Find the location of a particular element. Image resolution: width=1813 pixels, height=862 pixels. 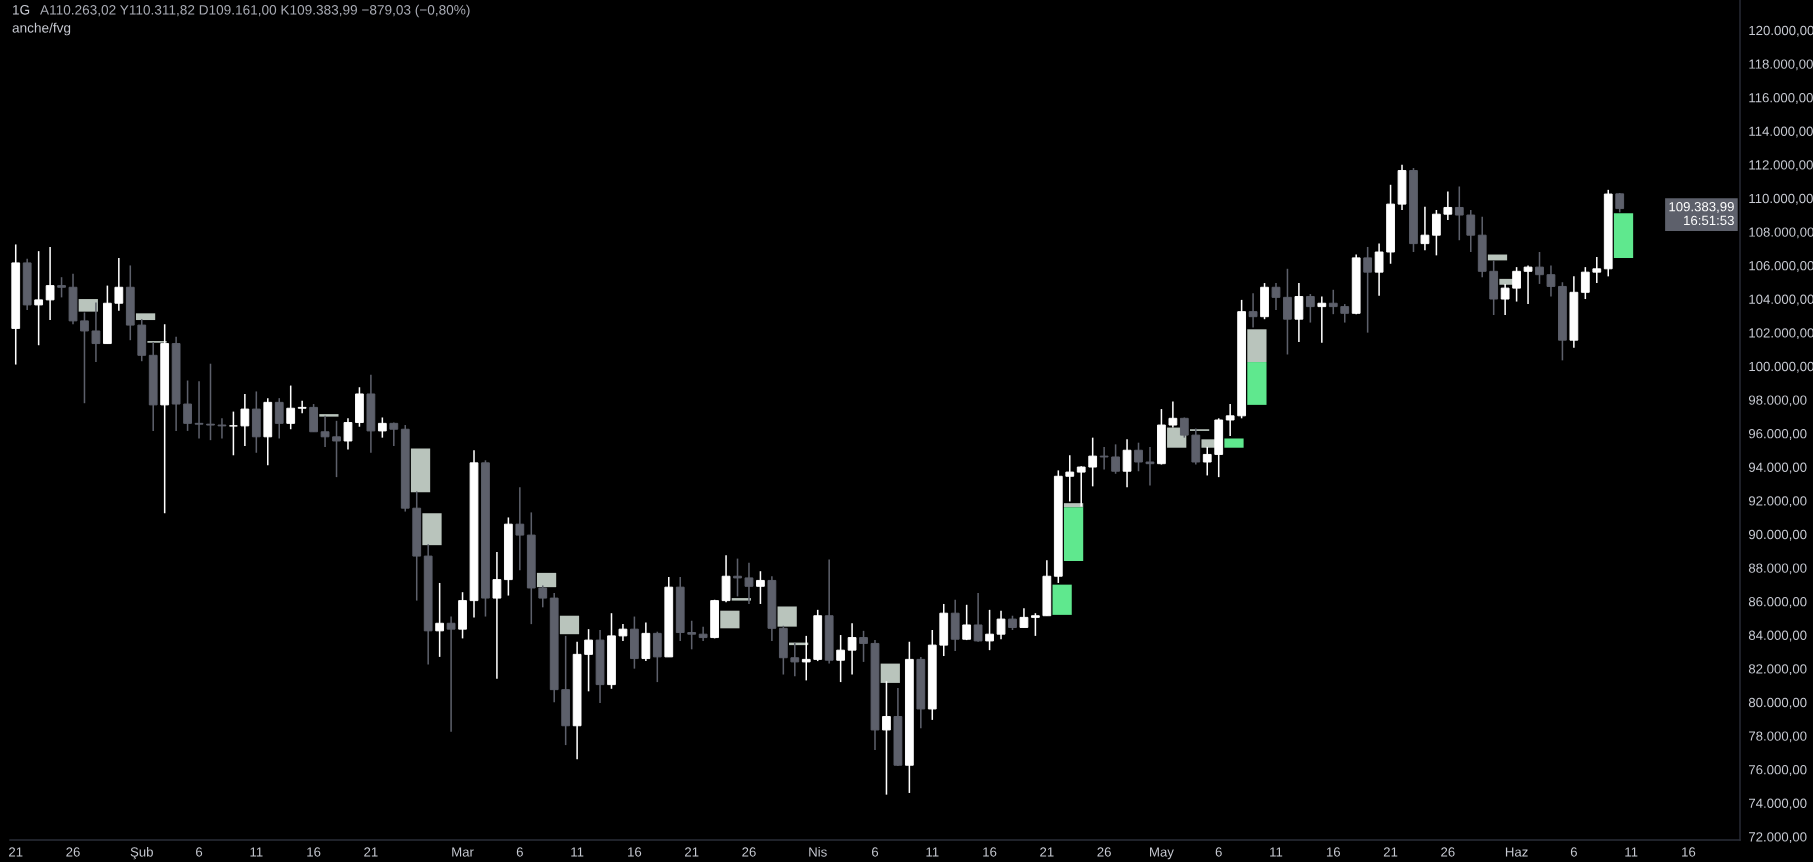

y-tick-label: 74.000,00 is located at coordinates (1778, 804).